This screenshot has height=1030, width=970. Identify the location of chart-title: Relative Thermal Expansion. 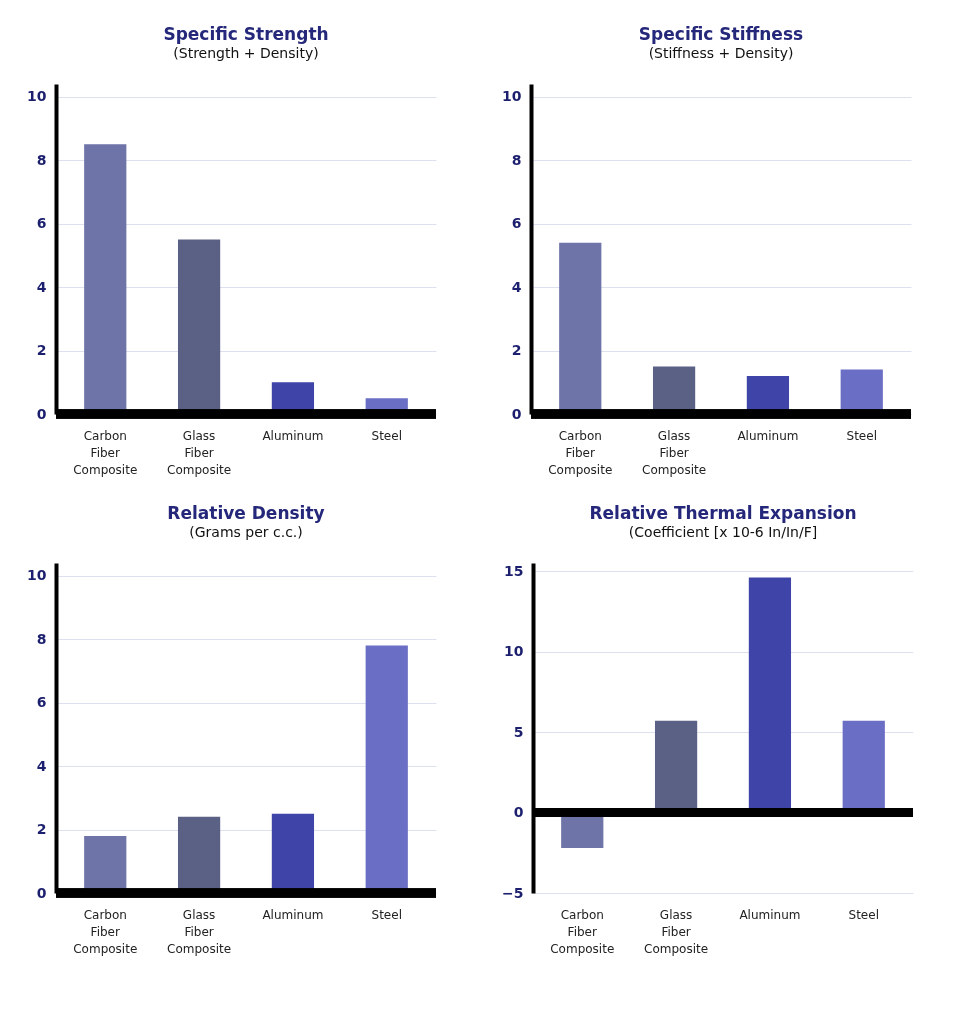
(723, 513).